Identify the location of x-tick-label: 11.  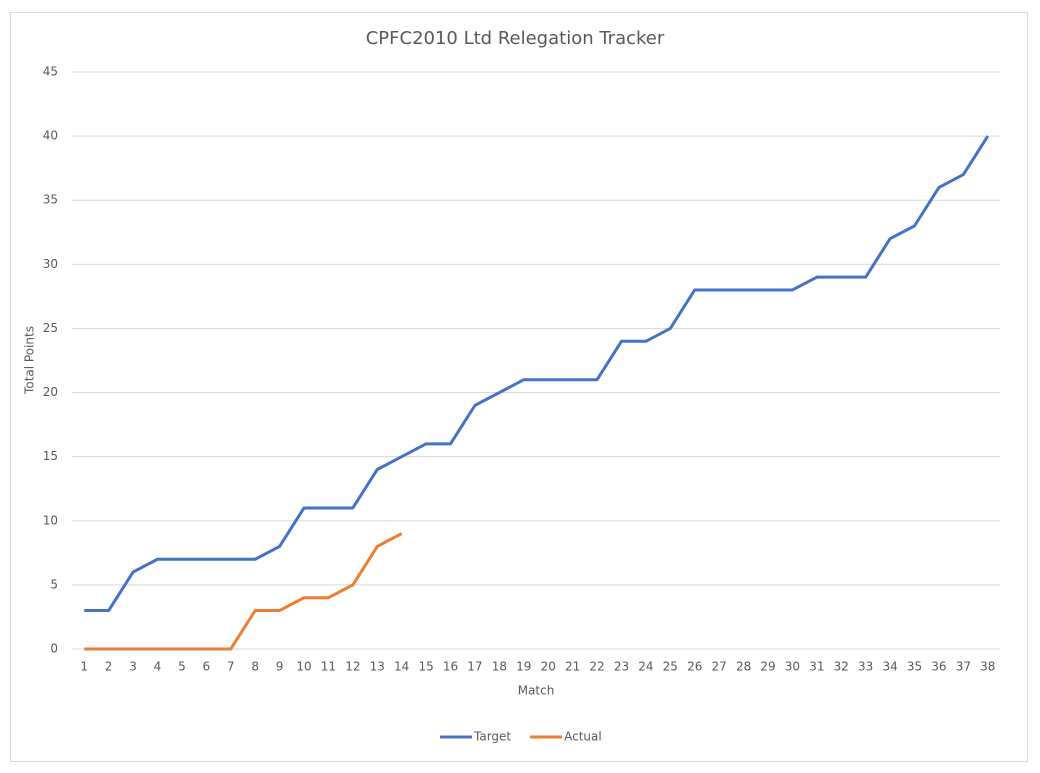
(328, 667).